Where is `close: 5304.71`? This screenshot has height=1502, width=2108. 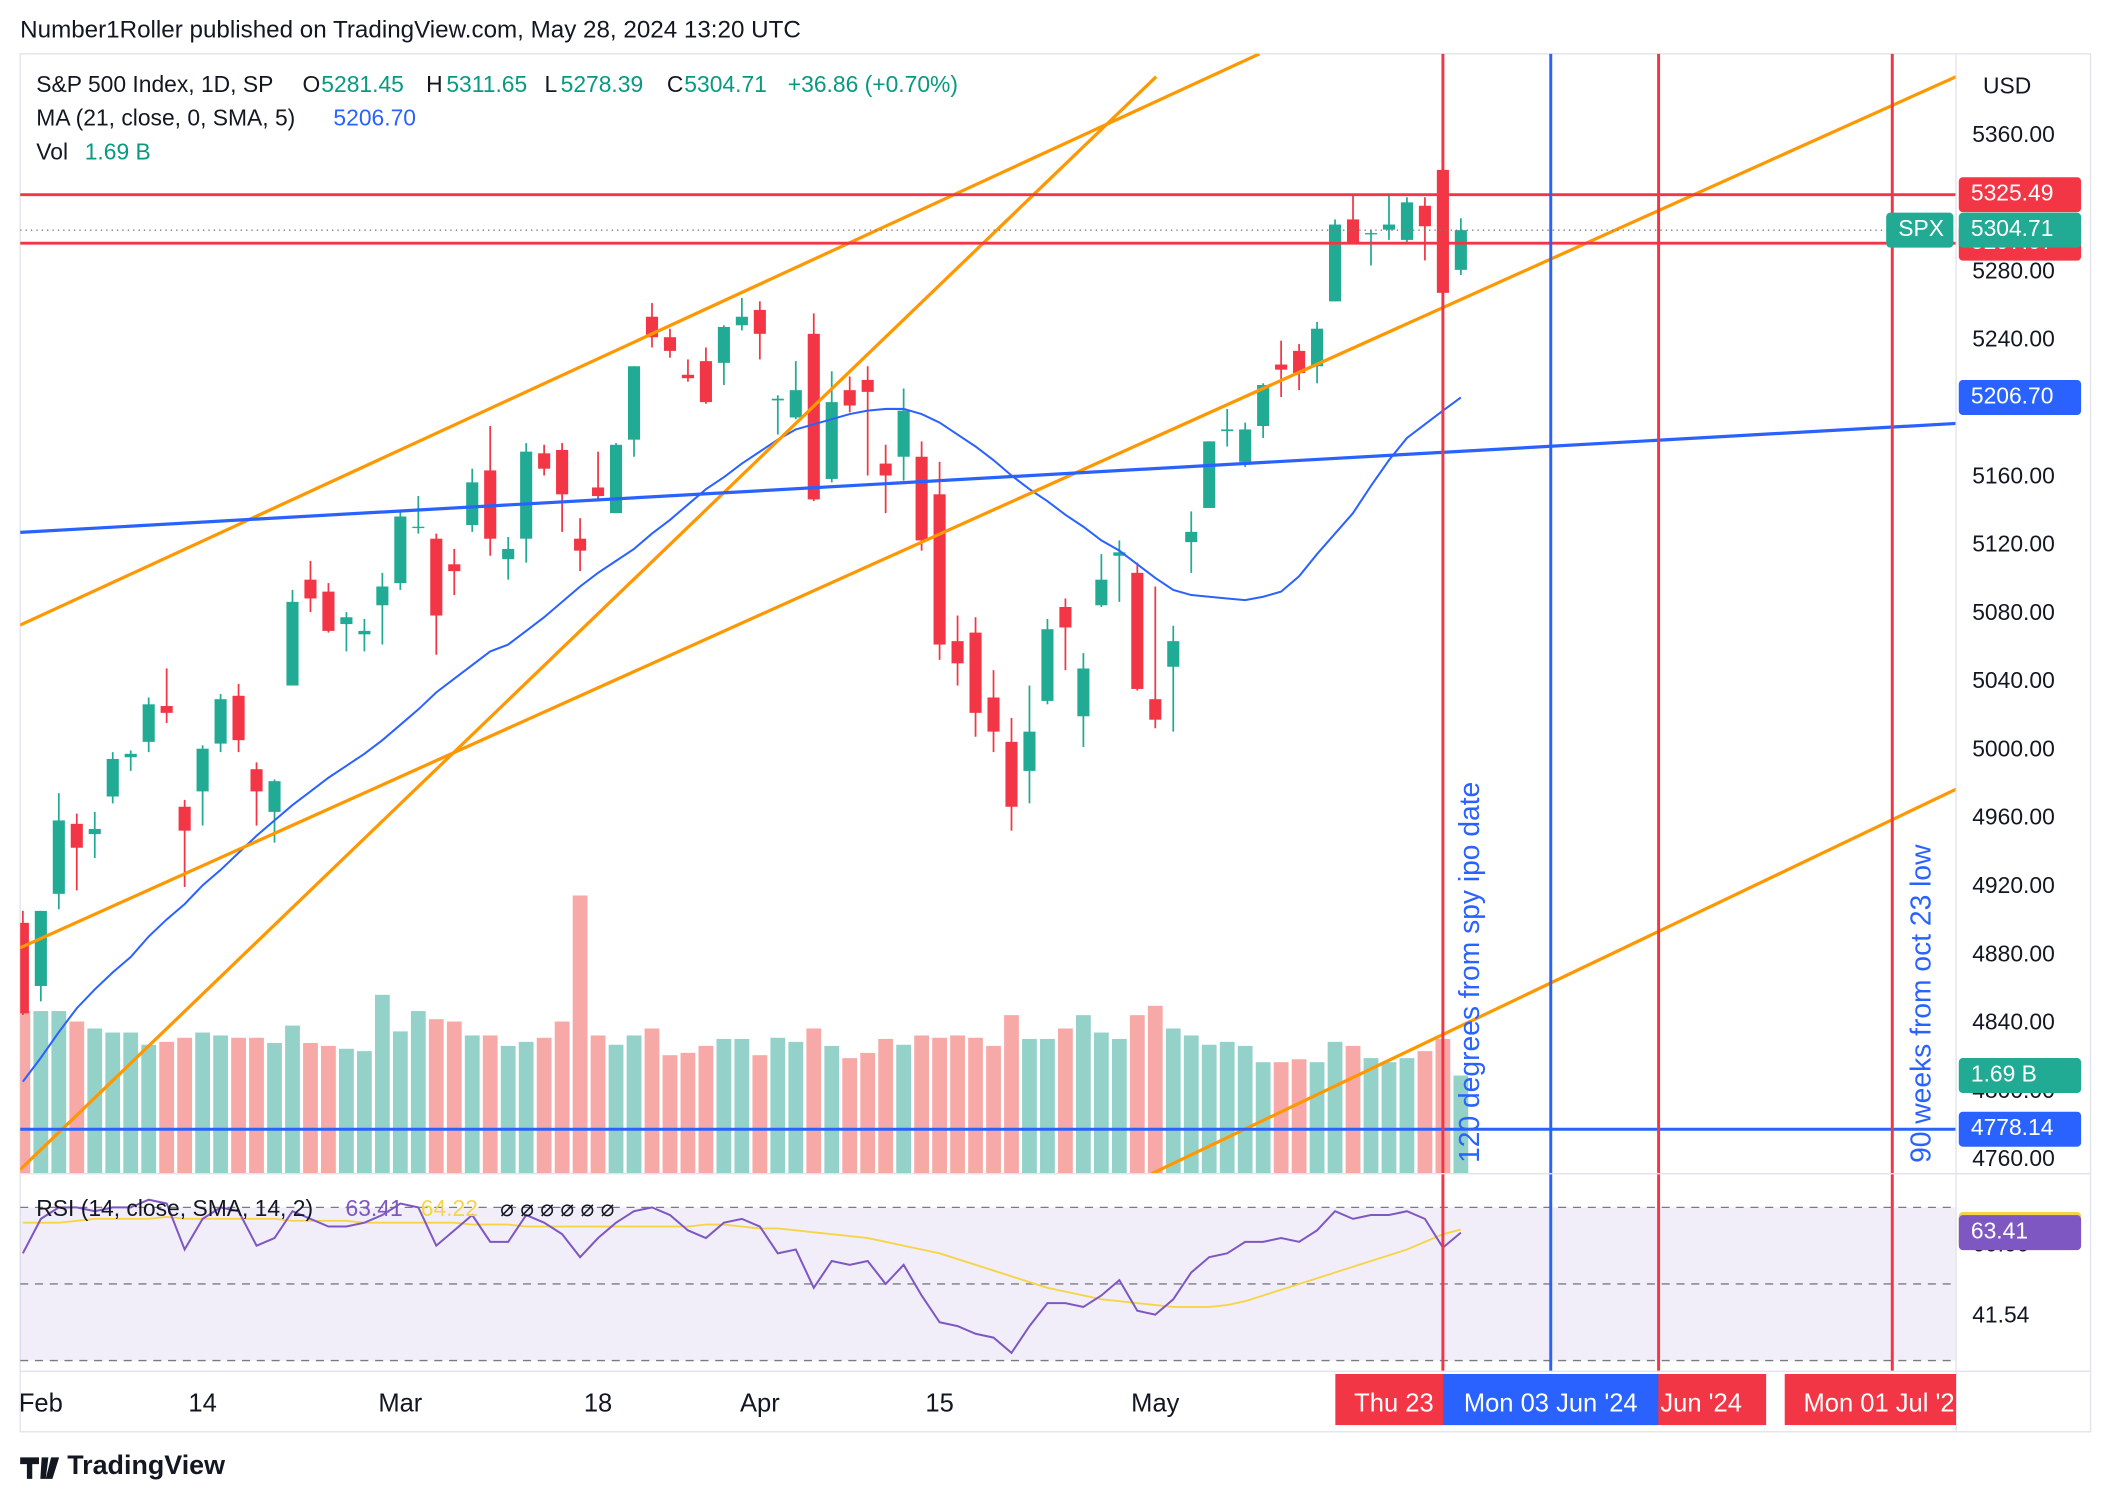
close: 5304.71 is located at coordinates (725, 84).